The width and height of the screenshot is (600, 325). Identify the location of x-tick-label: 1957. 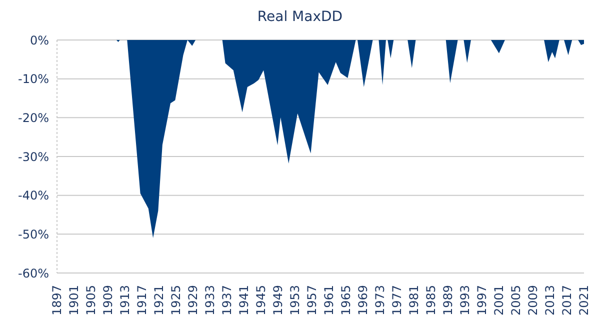
(312, 300).